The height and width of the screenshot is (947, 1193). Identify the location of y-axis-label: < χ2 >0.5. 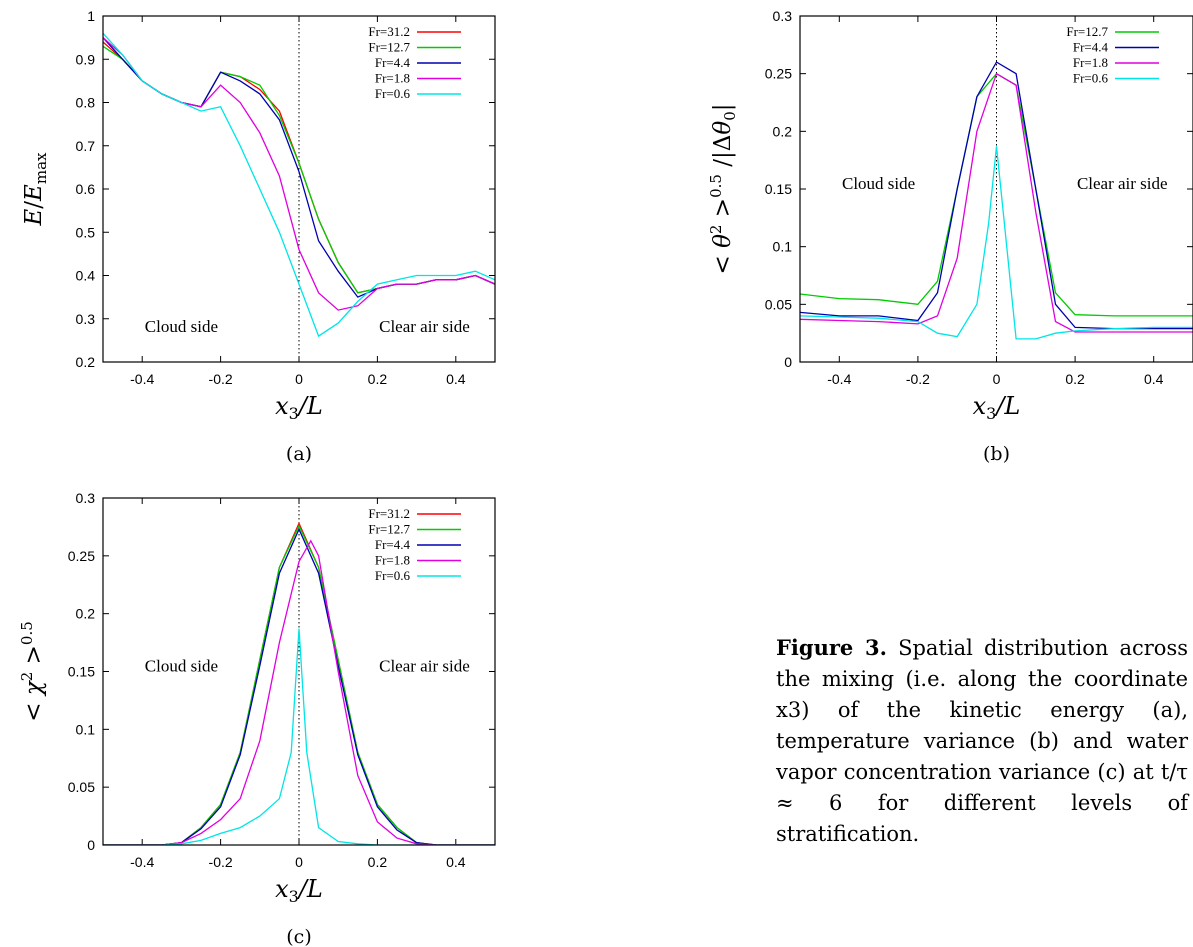
(32, 671).